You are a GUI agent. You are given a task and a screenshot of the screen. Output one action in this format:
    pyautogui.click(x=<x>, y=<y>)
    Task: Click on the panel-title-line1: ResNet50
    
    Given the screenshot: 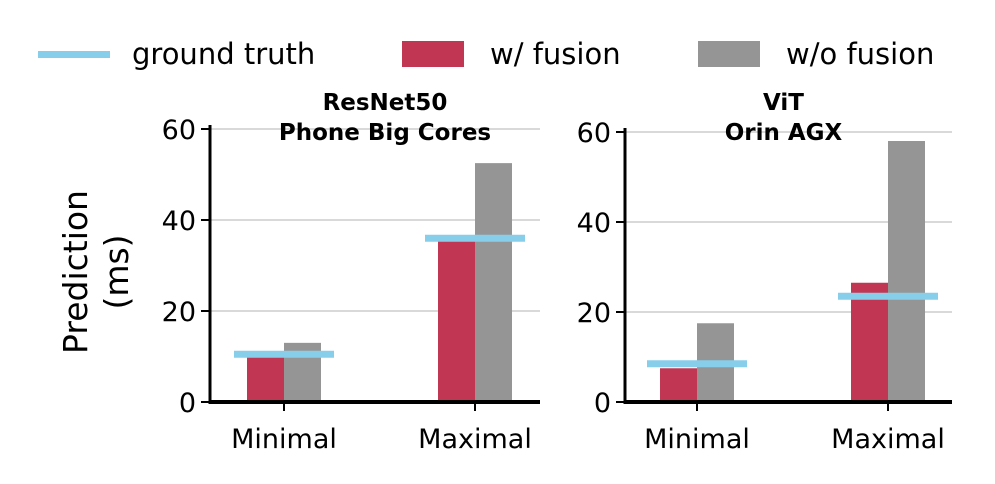 What is the action you would take?
    pyautogui.click(x=385, y=103)
    